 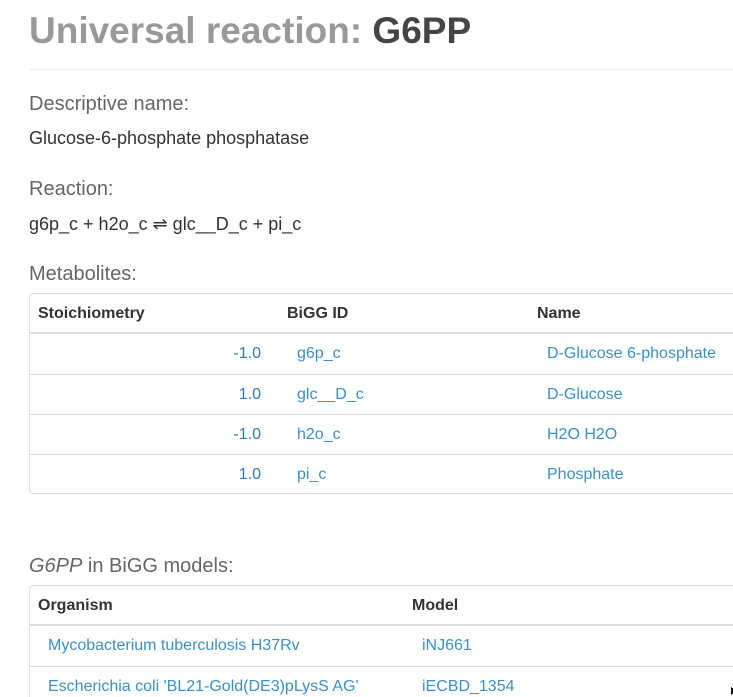 What do you see at coordinates (165, 224) in the screenshot?
I see `reaction-equation: g6p_c + h2o_c ⇌ glc__D_c + pi_c` at bounding box center [165, 224].